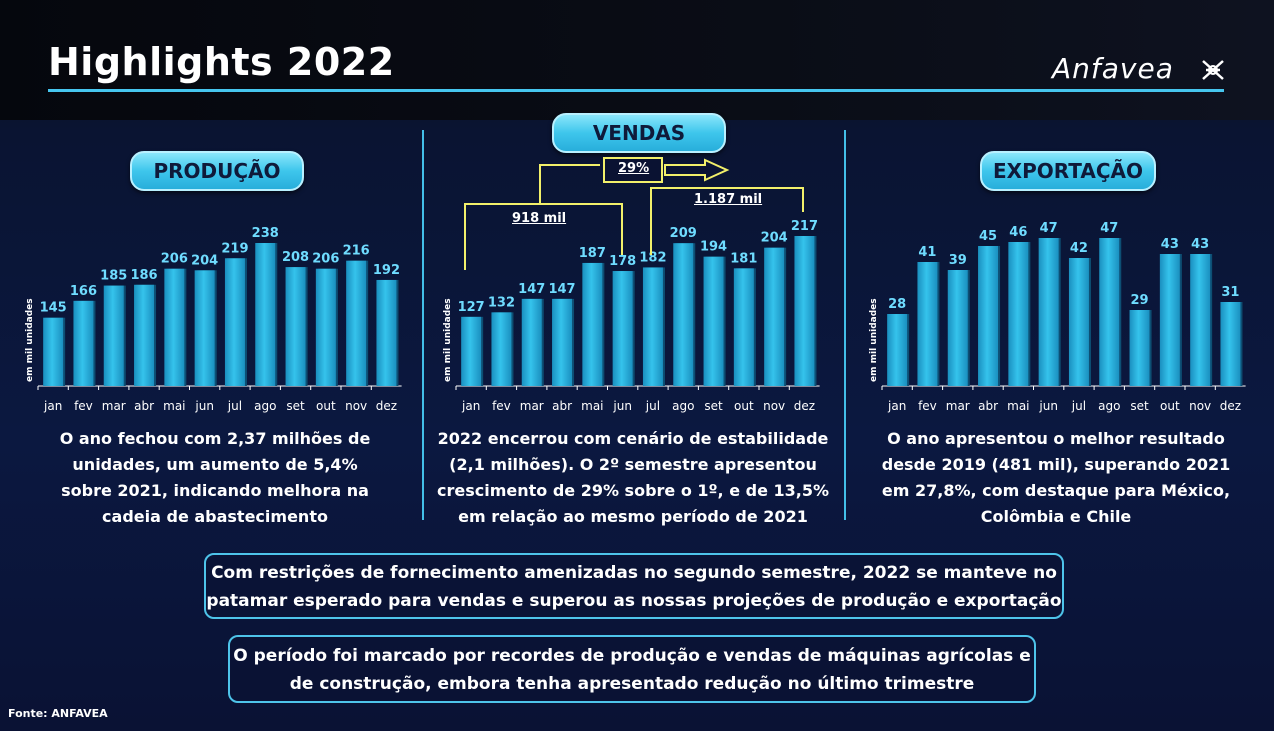 The image size is (1274, 731). What do you see at coordinates (215, 516) in the screenshot?
I see `description-line: cadeia de abastecimento` at bounding box center [215, 516].